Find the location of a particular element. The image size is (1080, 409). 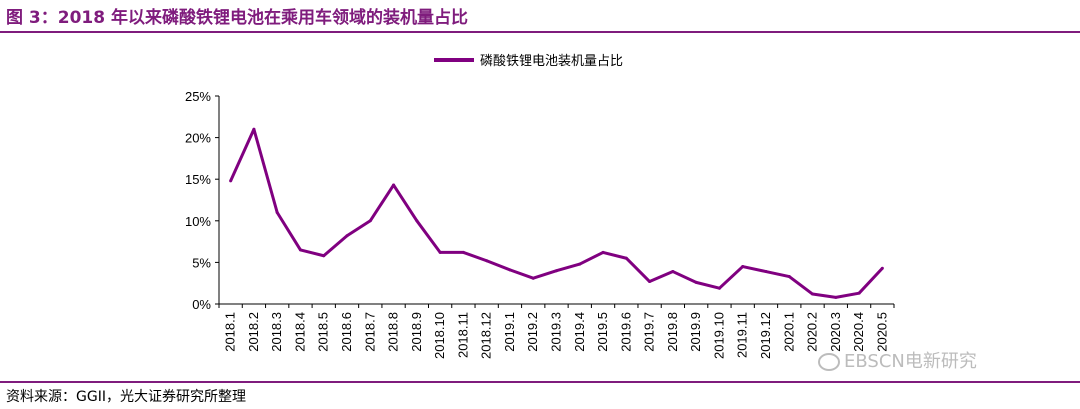

x-tick-label: 2020.1 is located at coordinates (788, 332).